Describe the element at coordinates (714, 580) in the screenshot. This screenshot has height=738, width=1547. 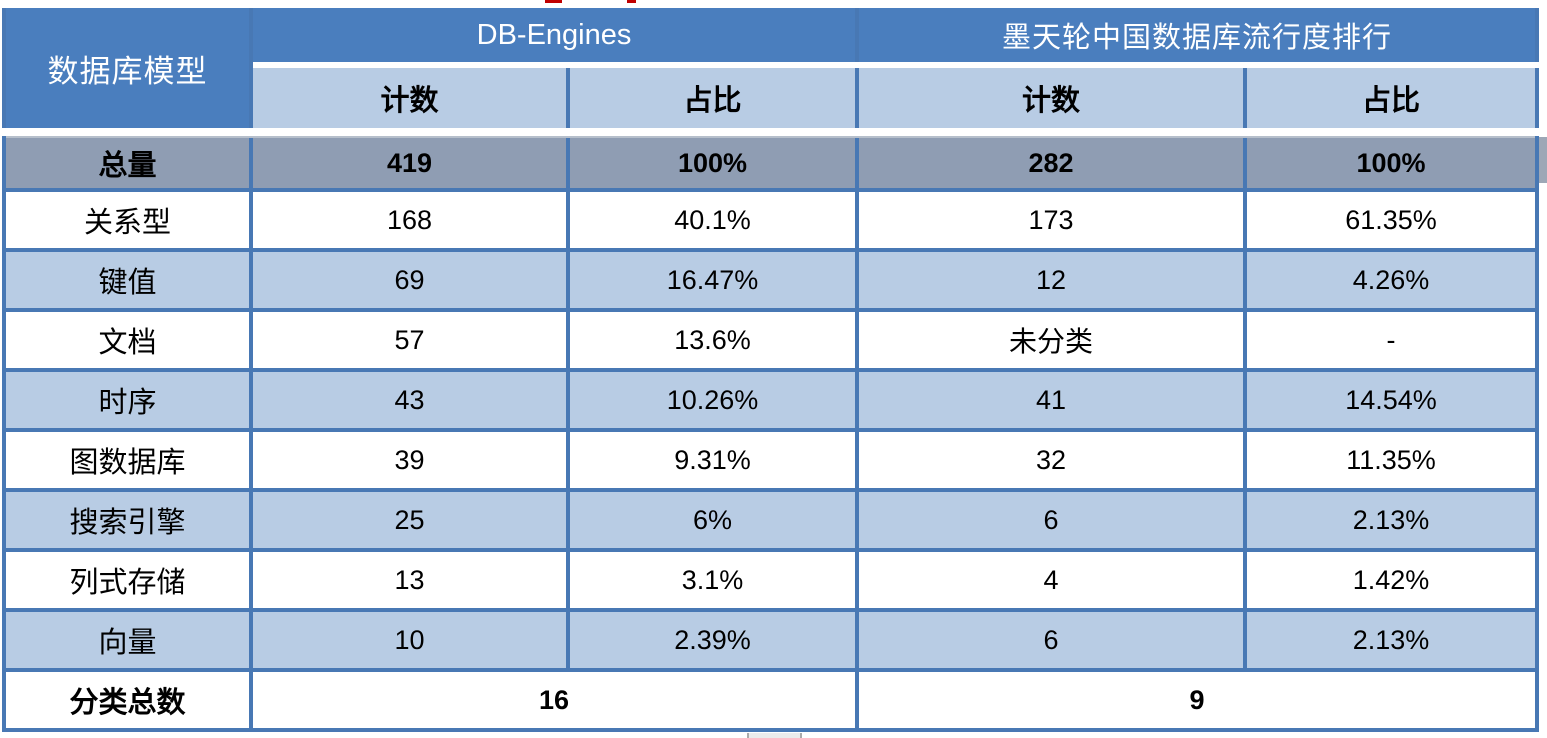
I see `db-share-cell: 3.1%` at that location.